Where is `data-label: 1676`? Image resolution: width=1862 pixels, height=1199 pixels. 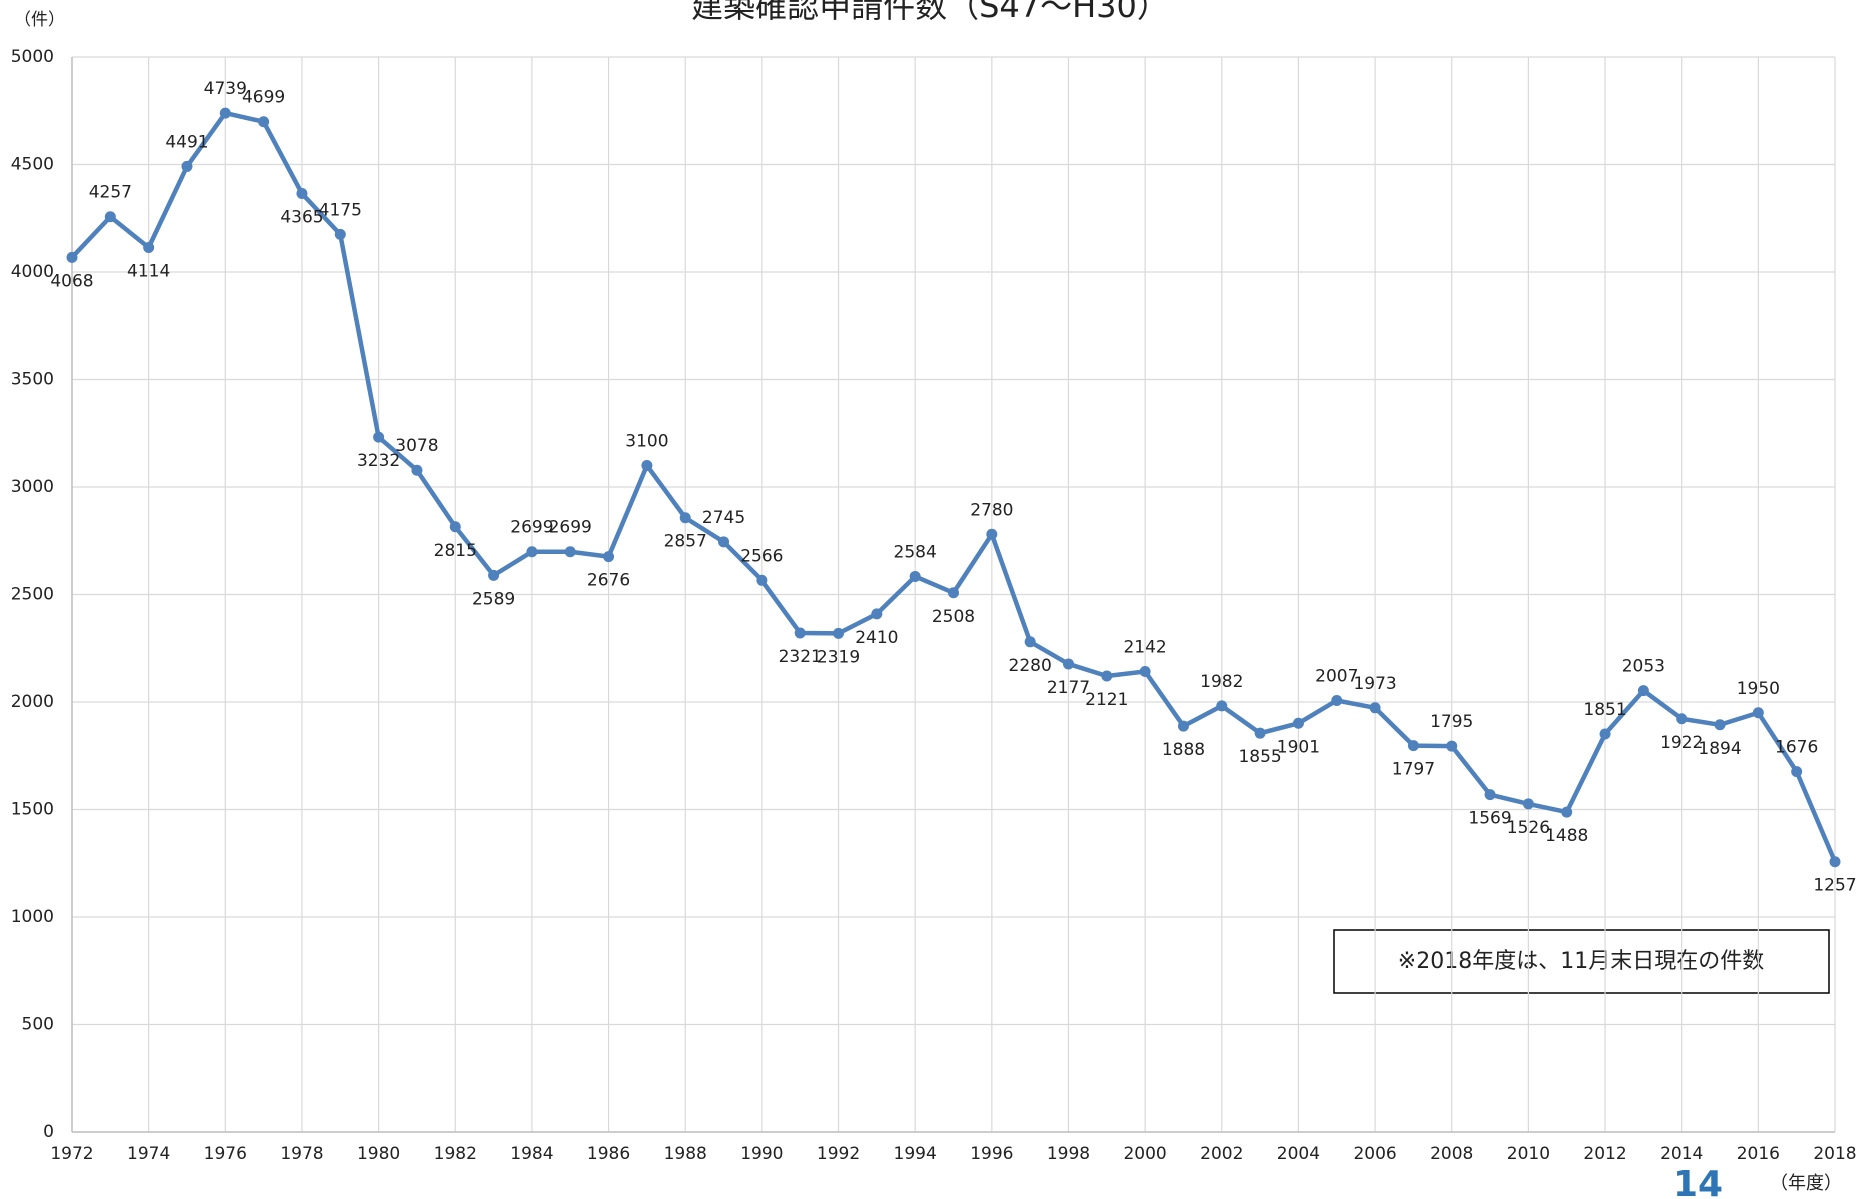 data-label: 1676 is located at coordinates (1796, 748).